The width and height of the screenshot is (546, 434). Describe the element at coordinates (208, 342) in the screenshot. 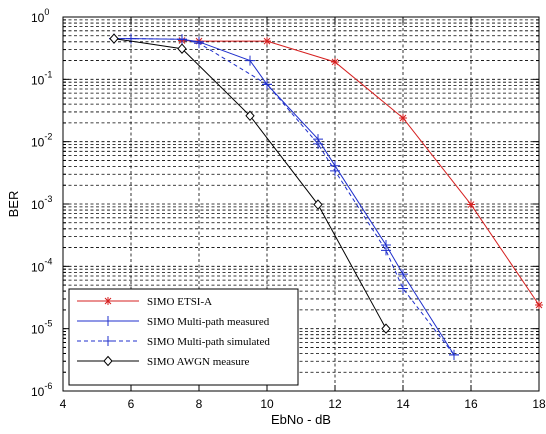

I see `legend-label: SIMO Multi-path simulated` at that location.